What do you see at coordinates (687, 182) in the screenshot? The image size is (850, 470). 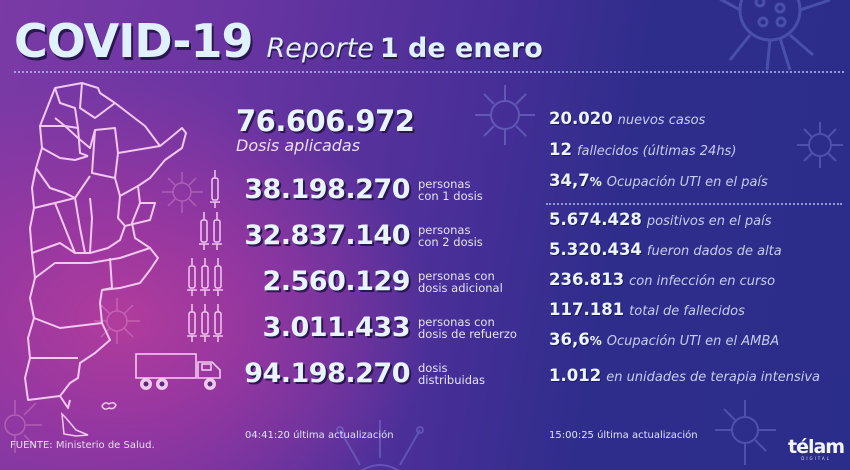 I see `stat-label: Ocupación UTI en el país` at bounding box center [687, 182].